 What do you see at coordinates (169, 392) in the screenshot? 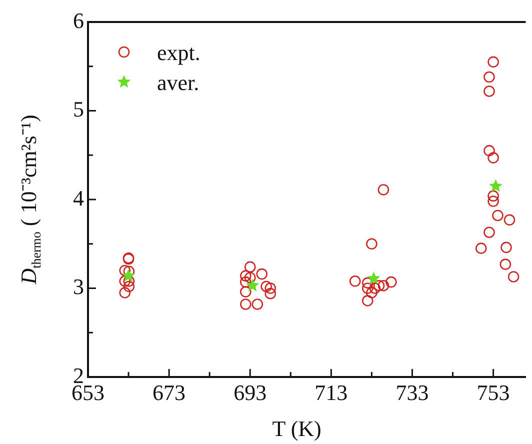
I see `x-tick-label: 673` at bounding box center [169, 392].